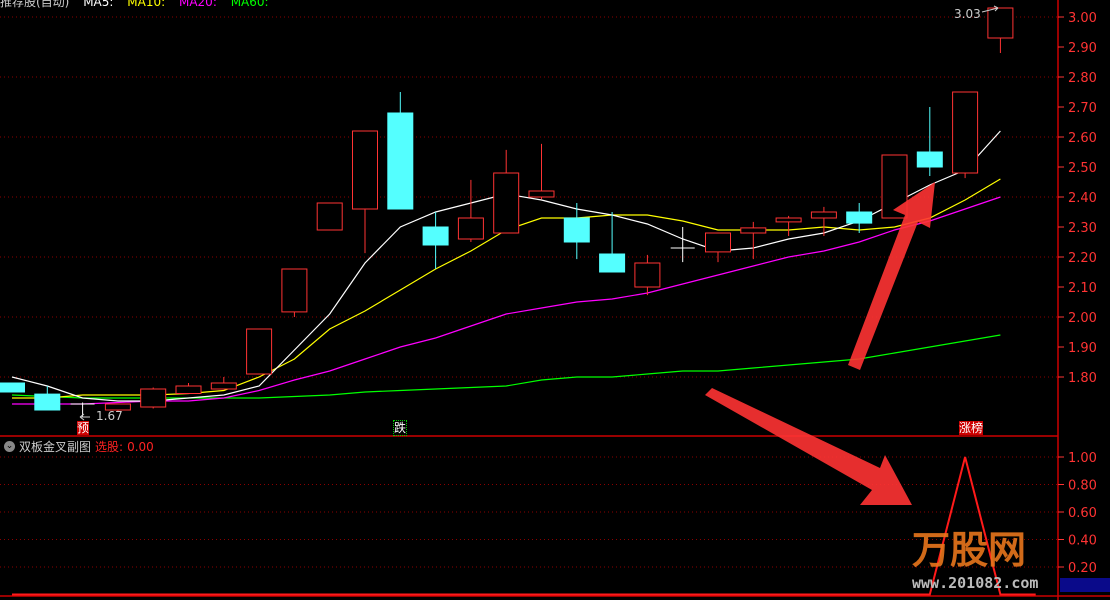 This screenshot has width=1110, height=600. I want to click on y-tick-label: 2.20, so click(1082, 258).